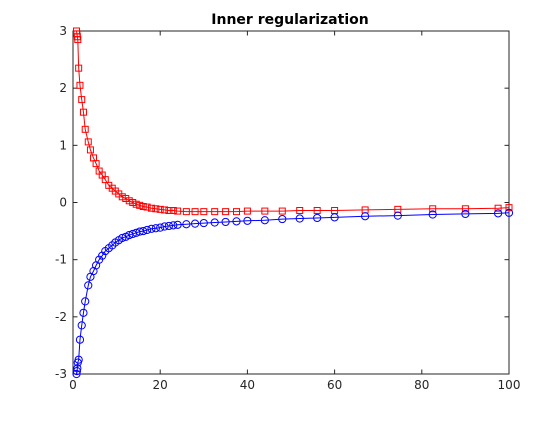  I want to click on y-tick-label: -2, so click(61, 317).